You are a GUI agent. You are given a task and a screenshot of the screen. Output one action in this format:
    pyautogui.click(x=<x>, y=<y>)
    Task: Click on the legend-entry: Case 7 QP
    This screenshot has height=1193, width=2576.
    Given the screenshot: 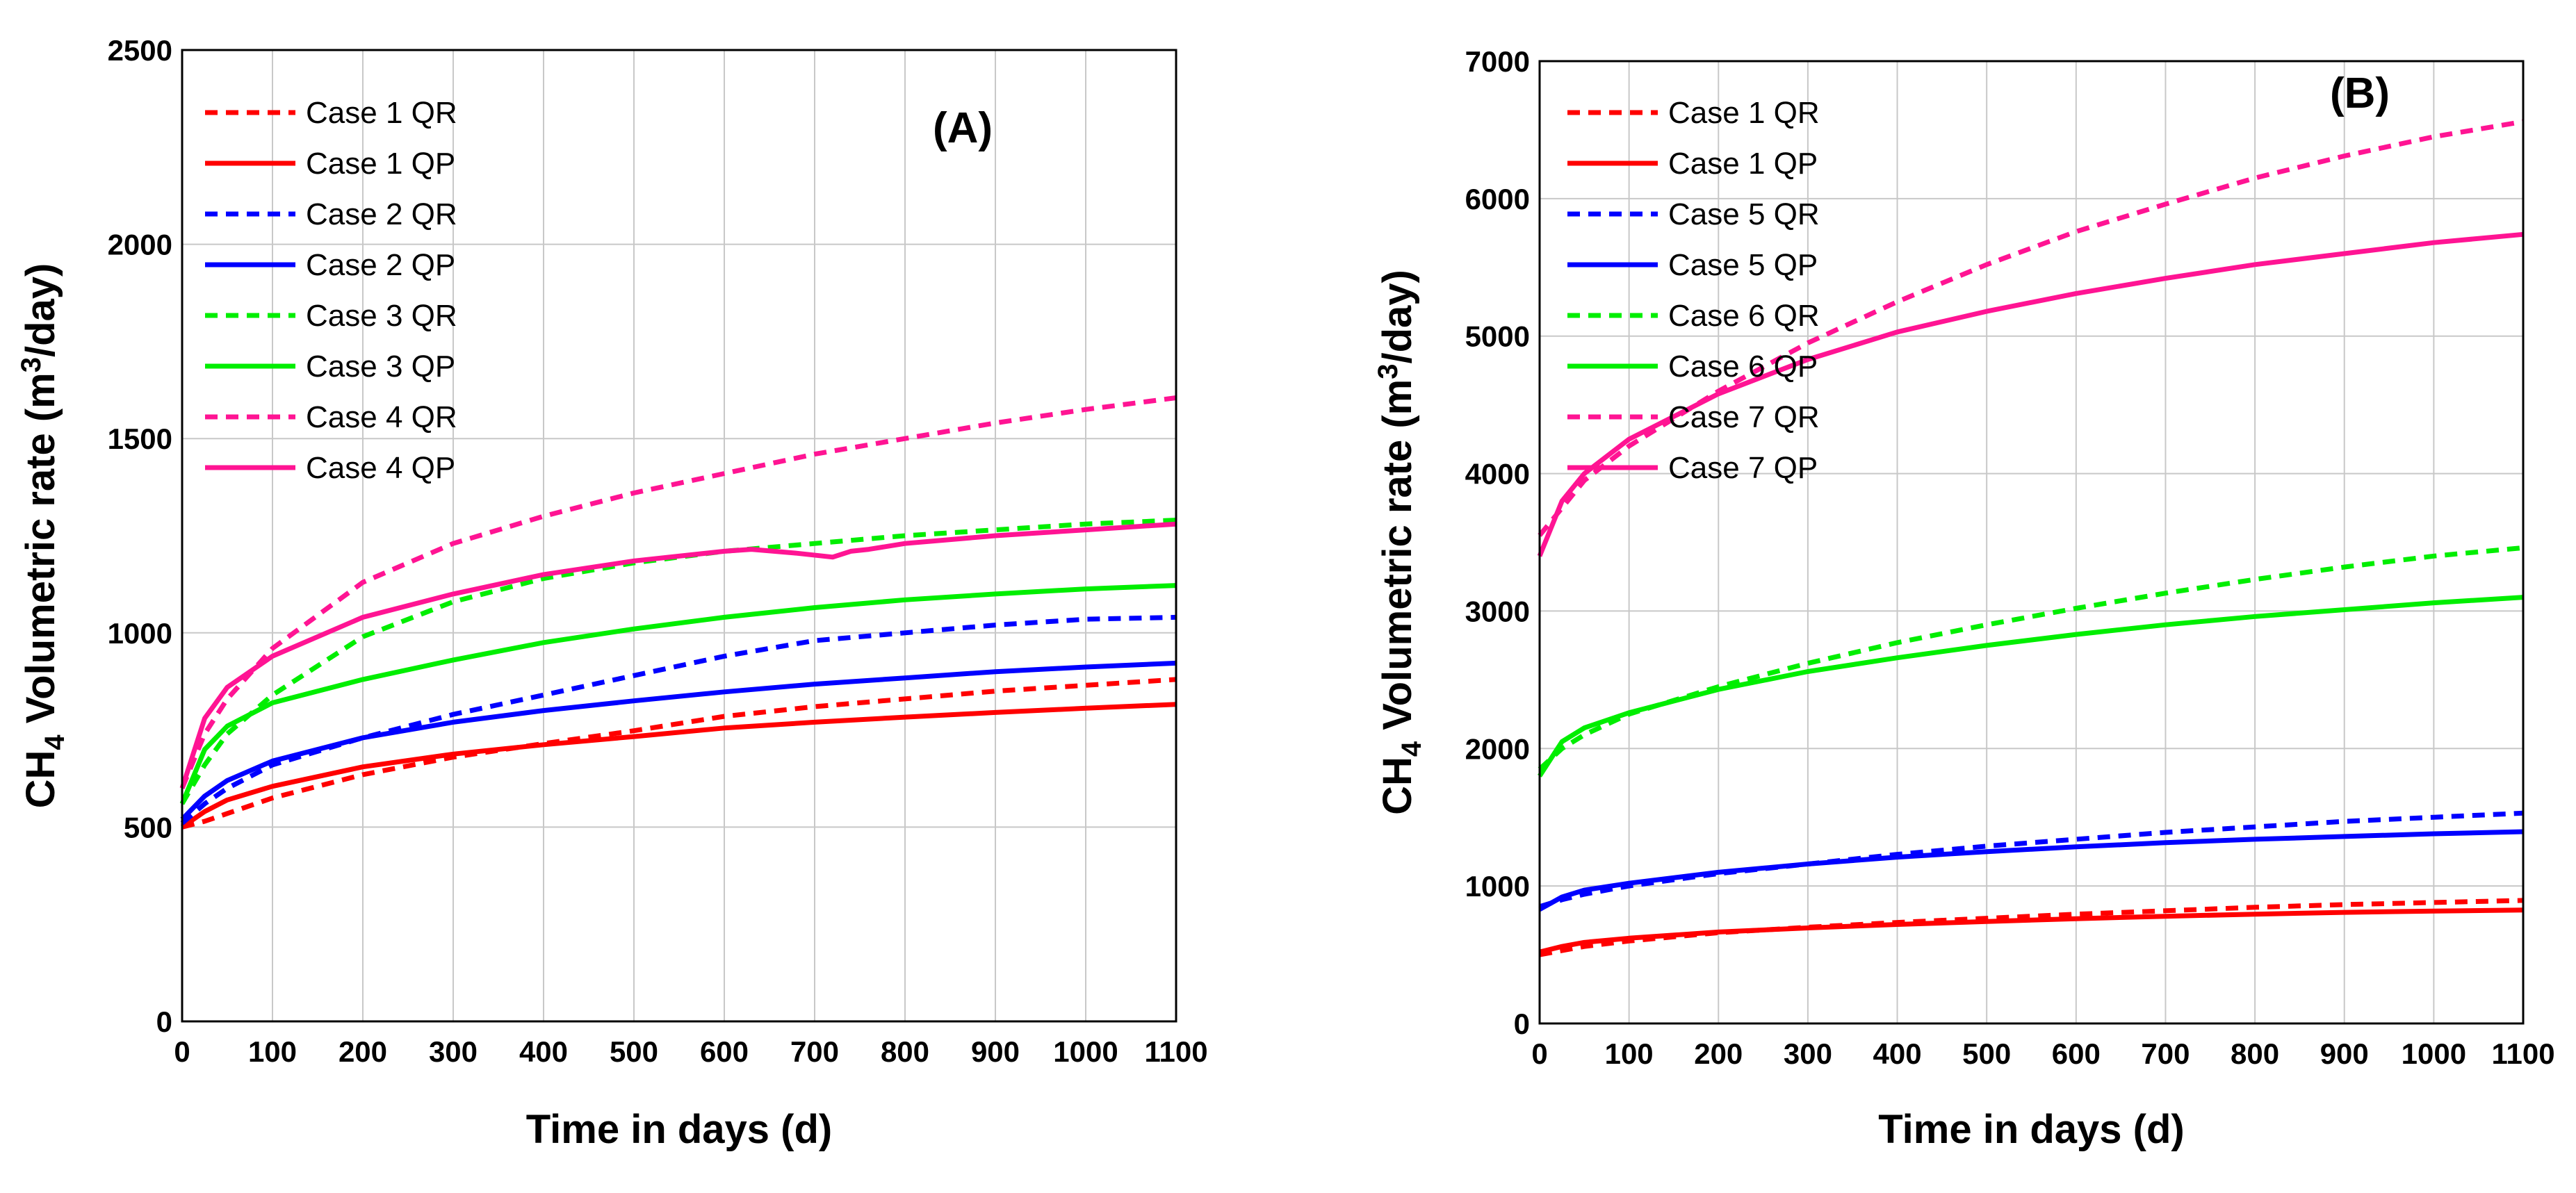 What is the action you would take?
    pyautogui.click(x=1743, y=468)
    